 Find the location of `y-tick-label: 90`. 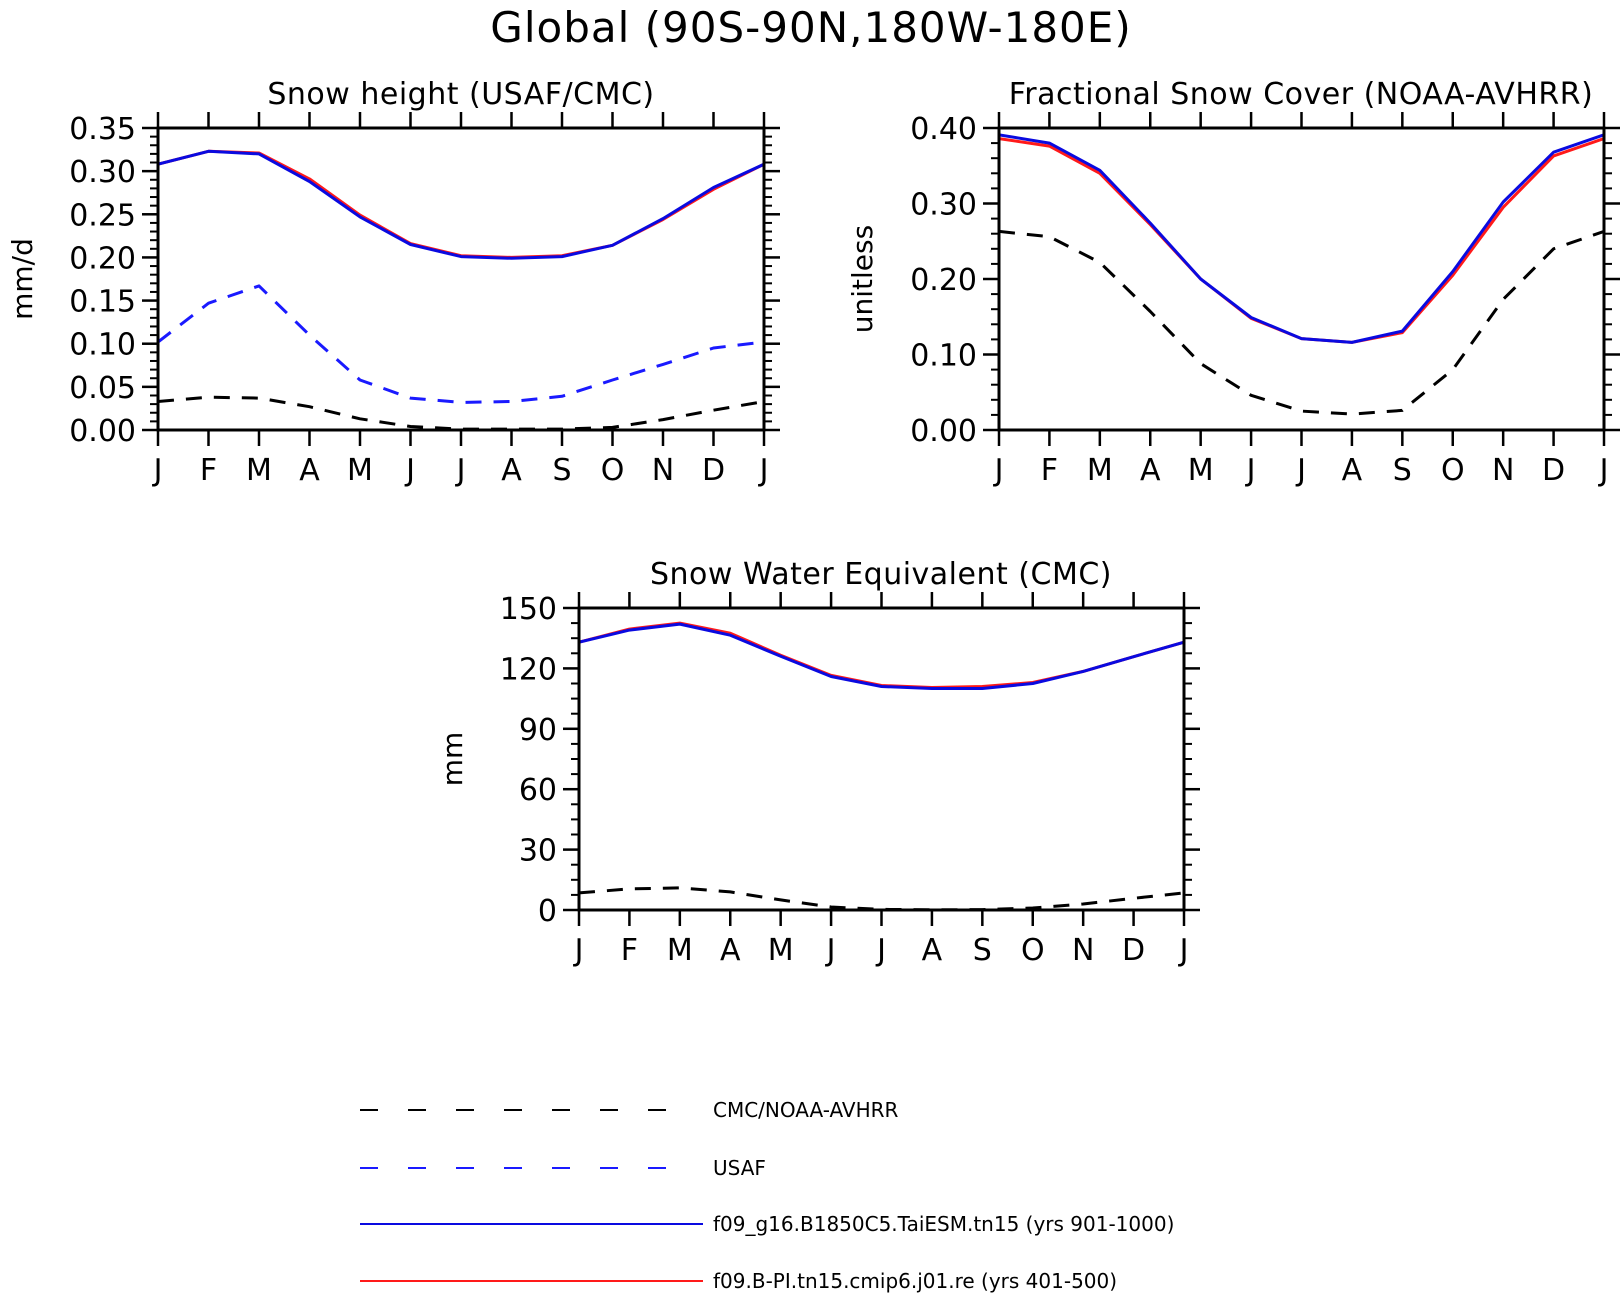

y-tick-label: 90 is located at coordinates (538, 730).